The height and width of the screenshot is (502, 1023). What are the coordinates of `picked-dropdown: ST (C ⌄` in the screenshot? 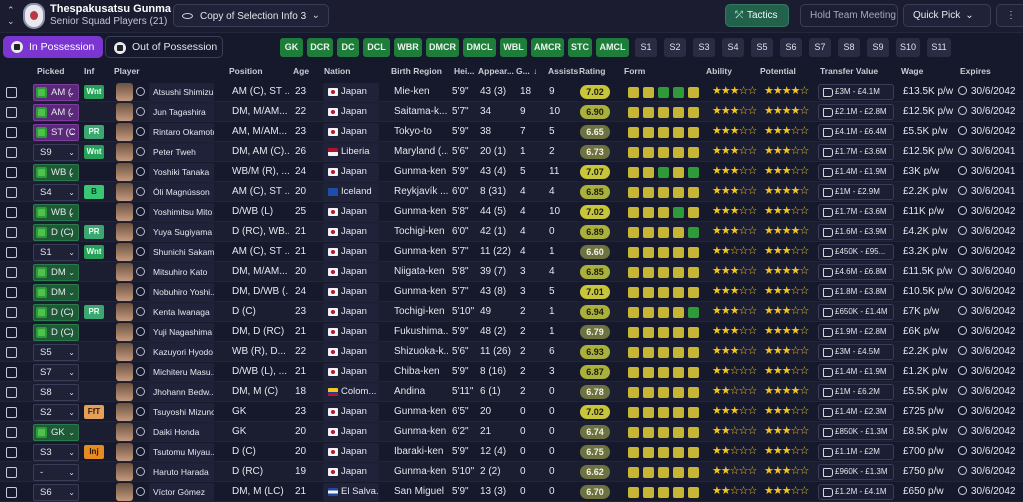 It's located at (56, 132).